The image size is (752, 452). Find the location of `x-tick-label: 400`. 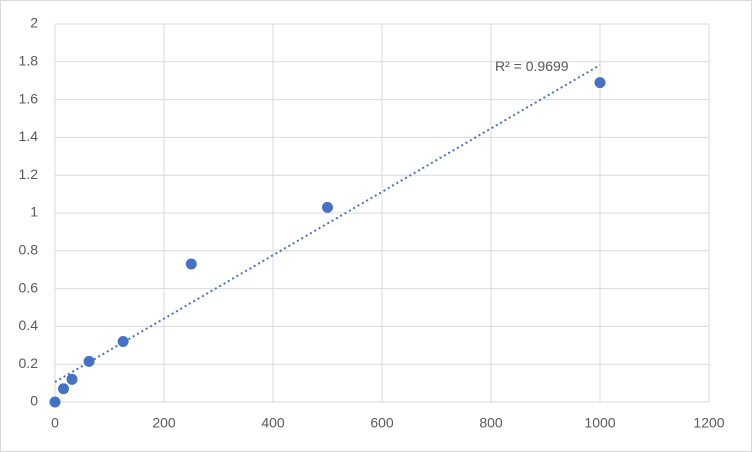

x-tick-label: 400 is located at coordinates (273, 423).